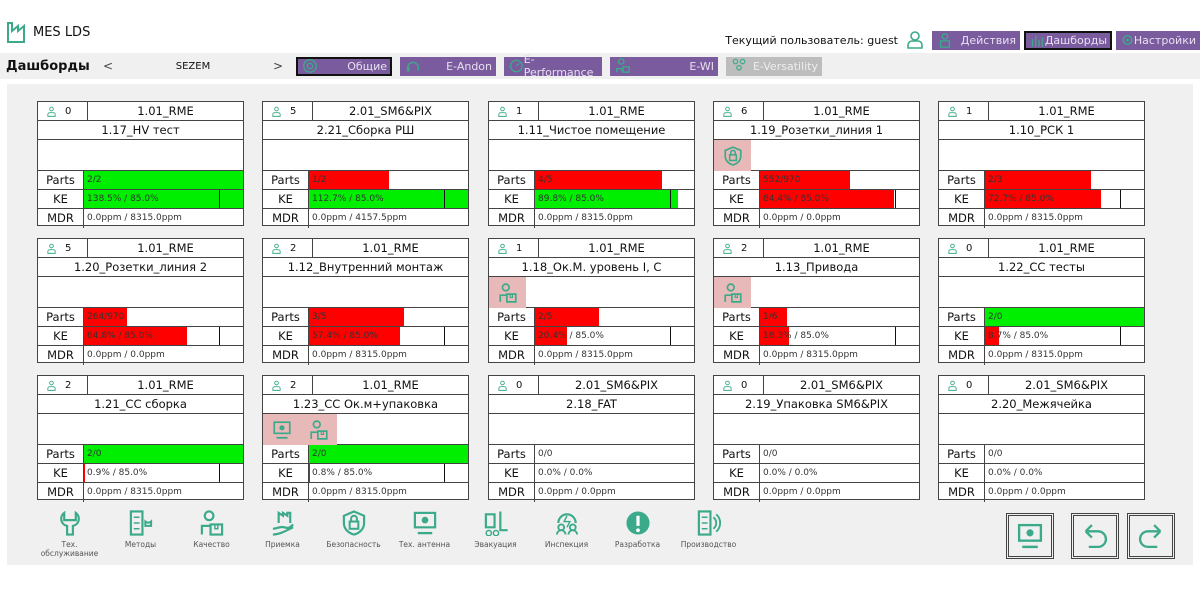  Describe the element at coordinates (790, 473) in the screenshot. I see `ke-value: 0.0% / 0.0%` at that location.